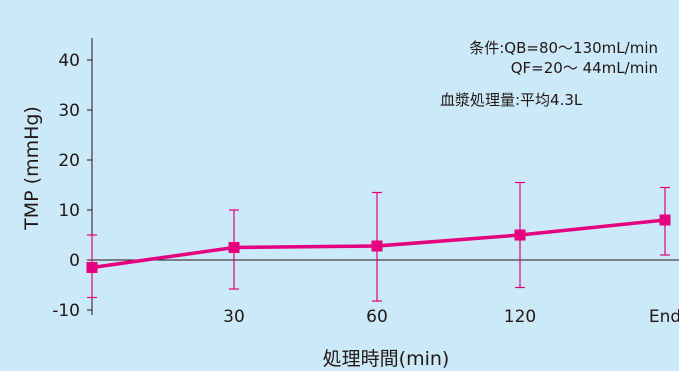  What do you see at coordinates (32, 168) in the screenshot?
I see `y-axis-title: TMP (mmHg)` at bounding box center [32, 168].